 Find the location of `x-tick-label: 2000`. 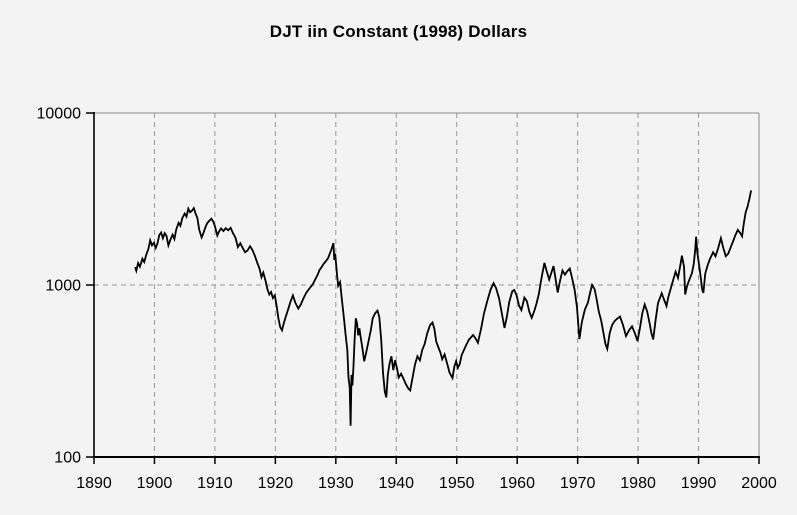

x-tick-label: 2000 is located at coordinates (759, 483).